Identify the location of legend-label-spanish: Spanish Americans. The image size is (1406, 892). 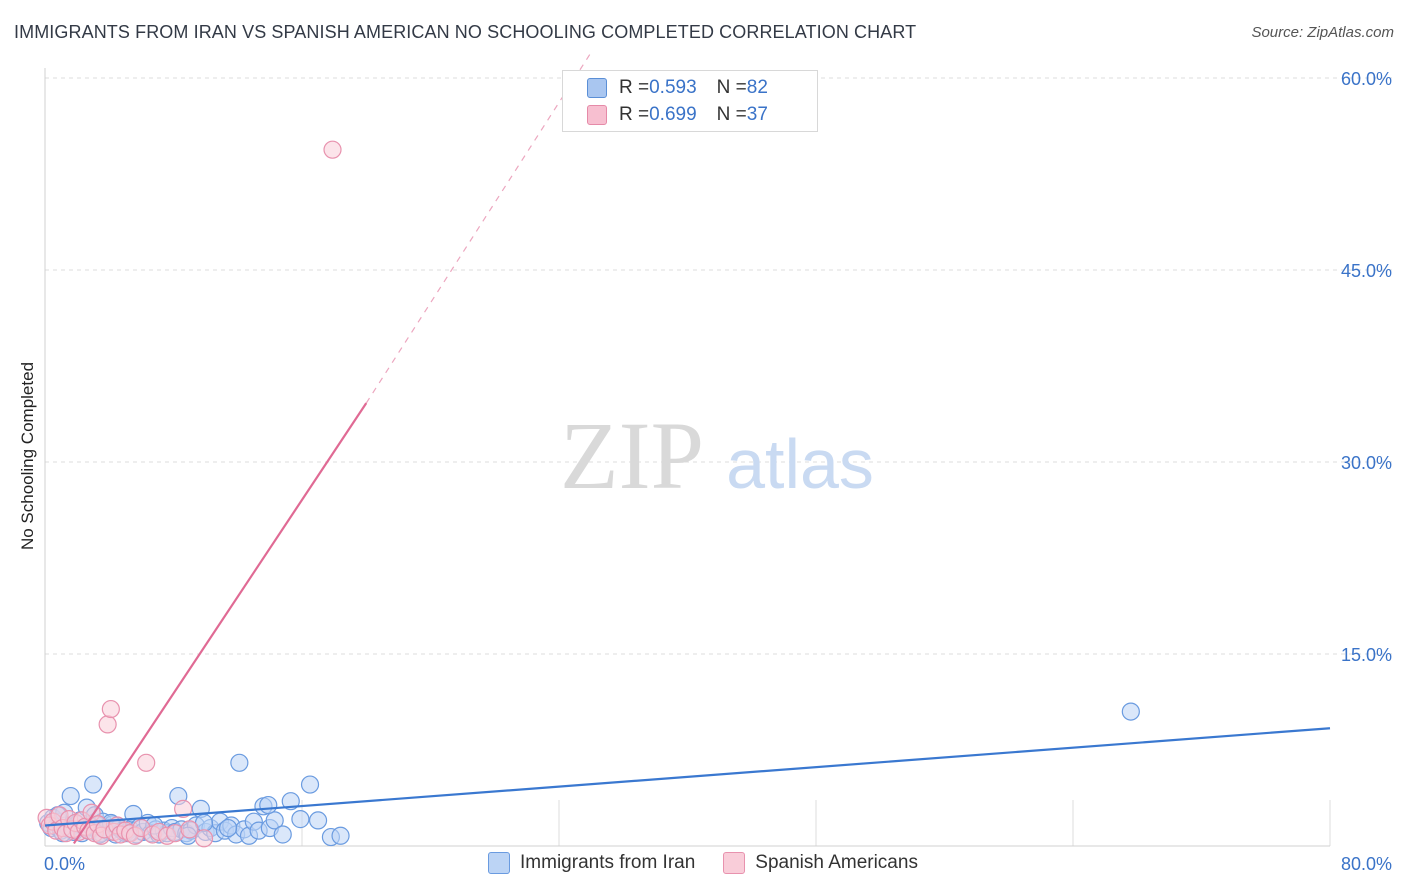
(836, 862).